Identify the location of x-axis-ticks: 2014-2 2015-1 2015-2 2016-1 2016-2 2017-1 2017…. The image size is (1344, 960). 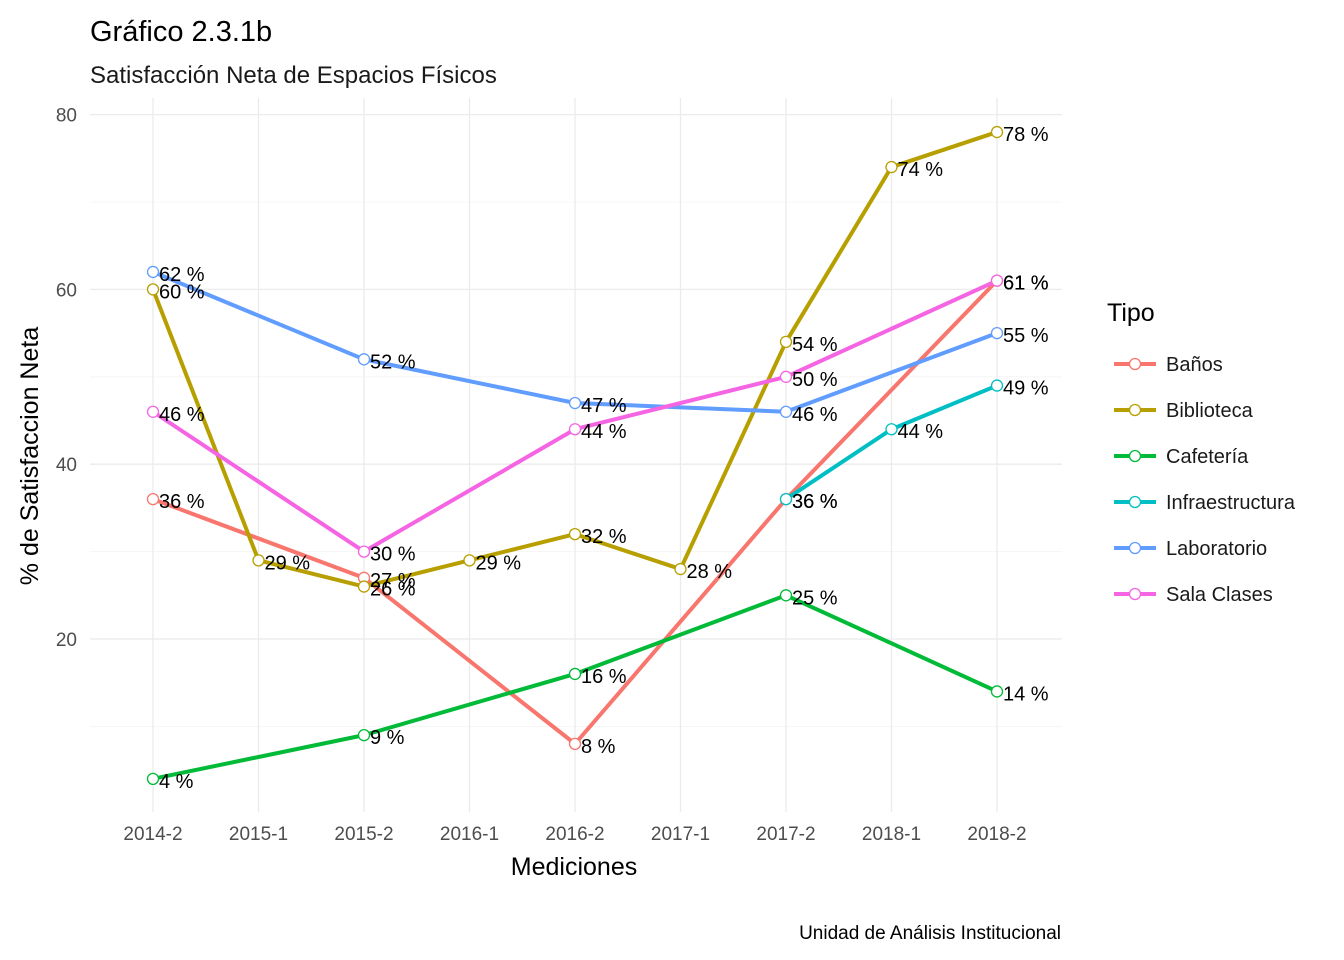
(574, 834).